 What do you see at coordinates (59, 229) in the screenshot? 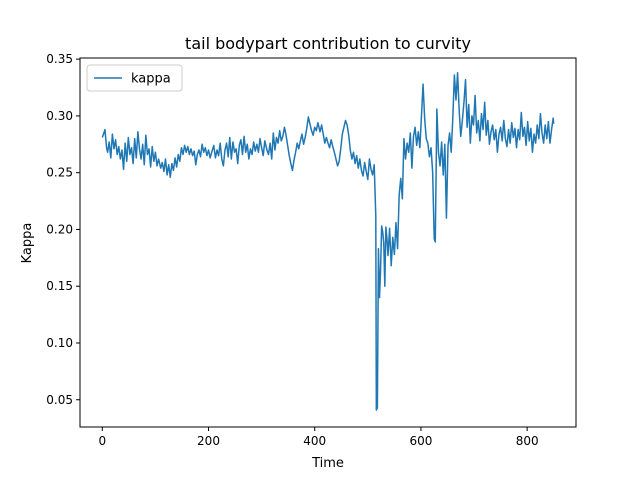
I see `y-tick-label: 0.20` at bounding box center [59, 229].